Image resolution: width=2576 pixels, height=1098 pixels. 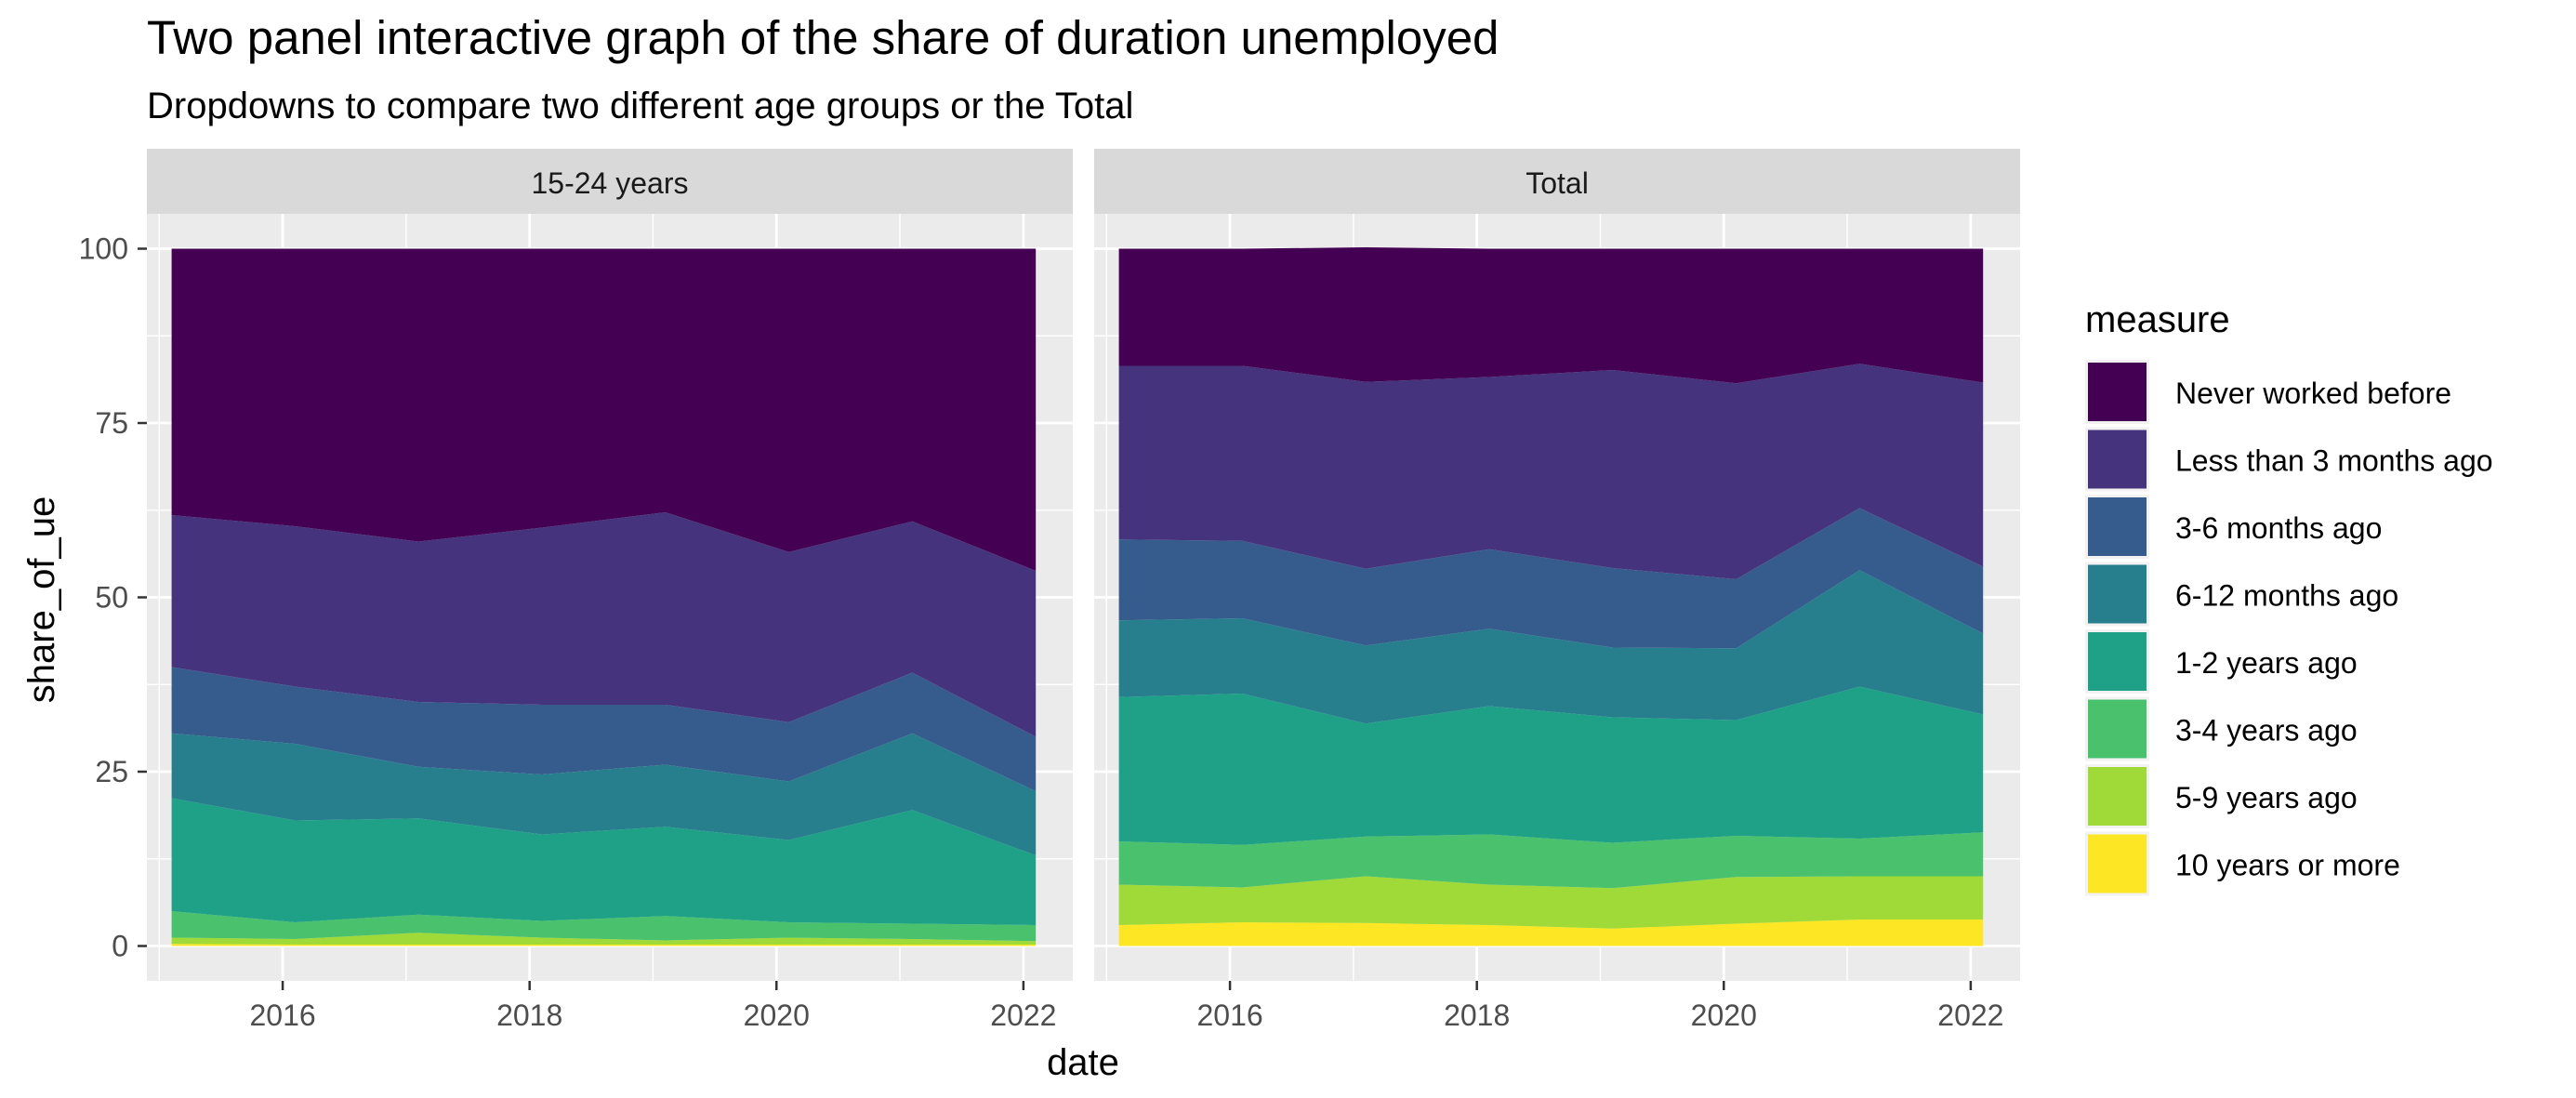 I want to click on legend-item: 5-9 years ago, so click(x=2221, y=796).